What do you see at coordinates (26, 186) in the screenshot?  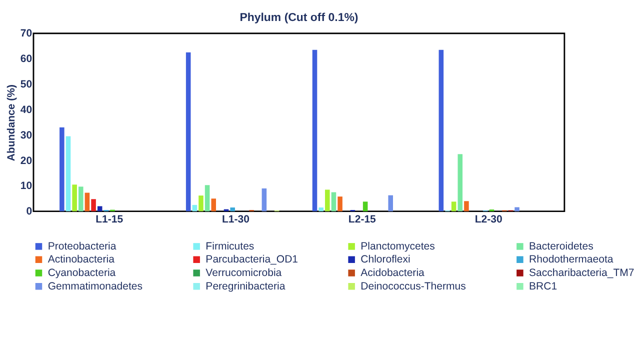 I see `y-tick-label: 10` at bounding box center [26, 186].